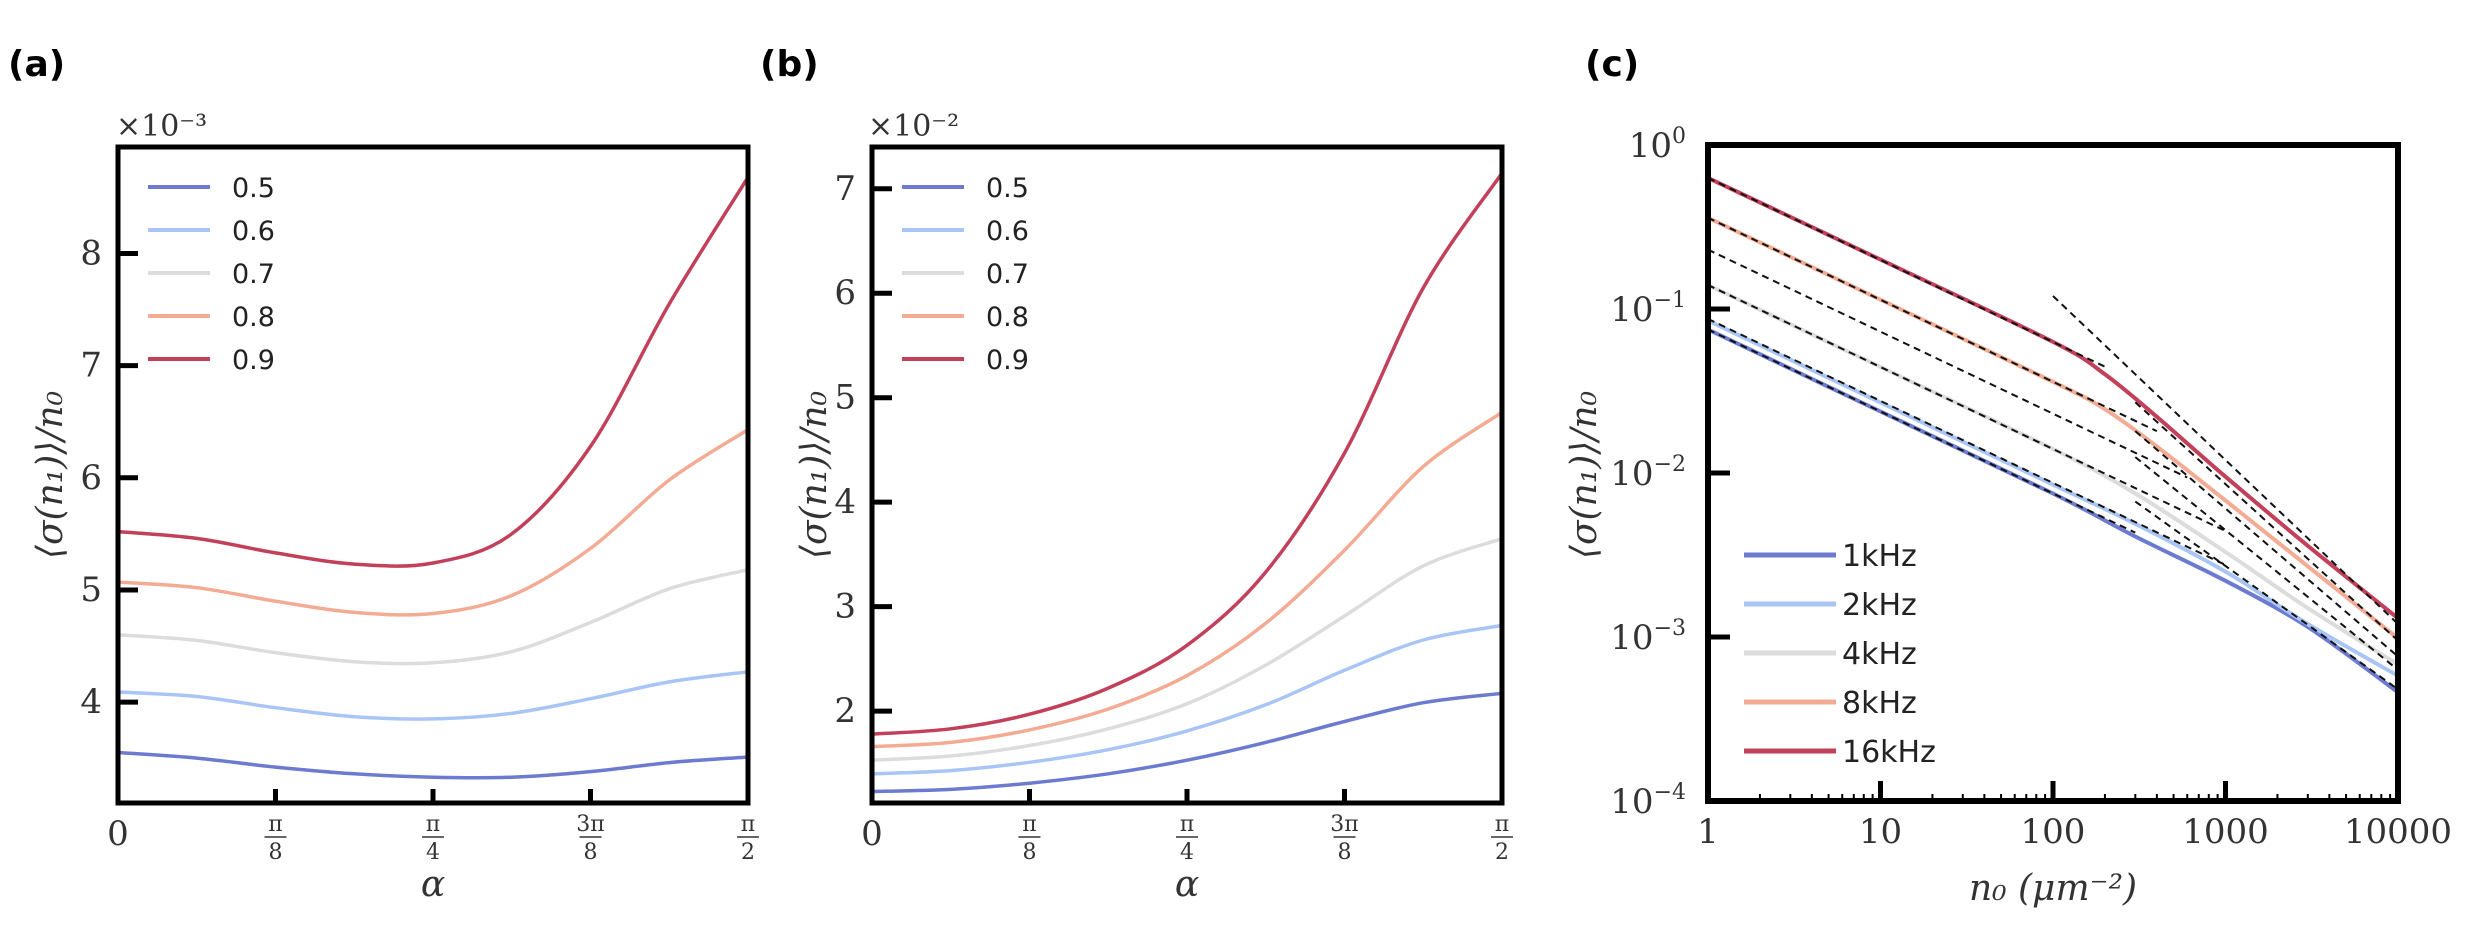 The image size is (2479, 944). I want to click on panel-c-series-line-16kHz, so click(2053, 398).